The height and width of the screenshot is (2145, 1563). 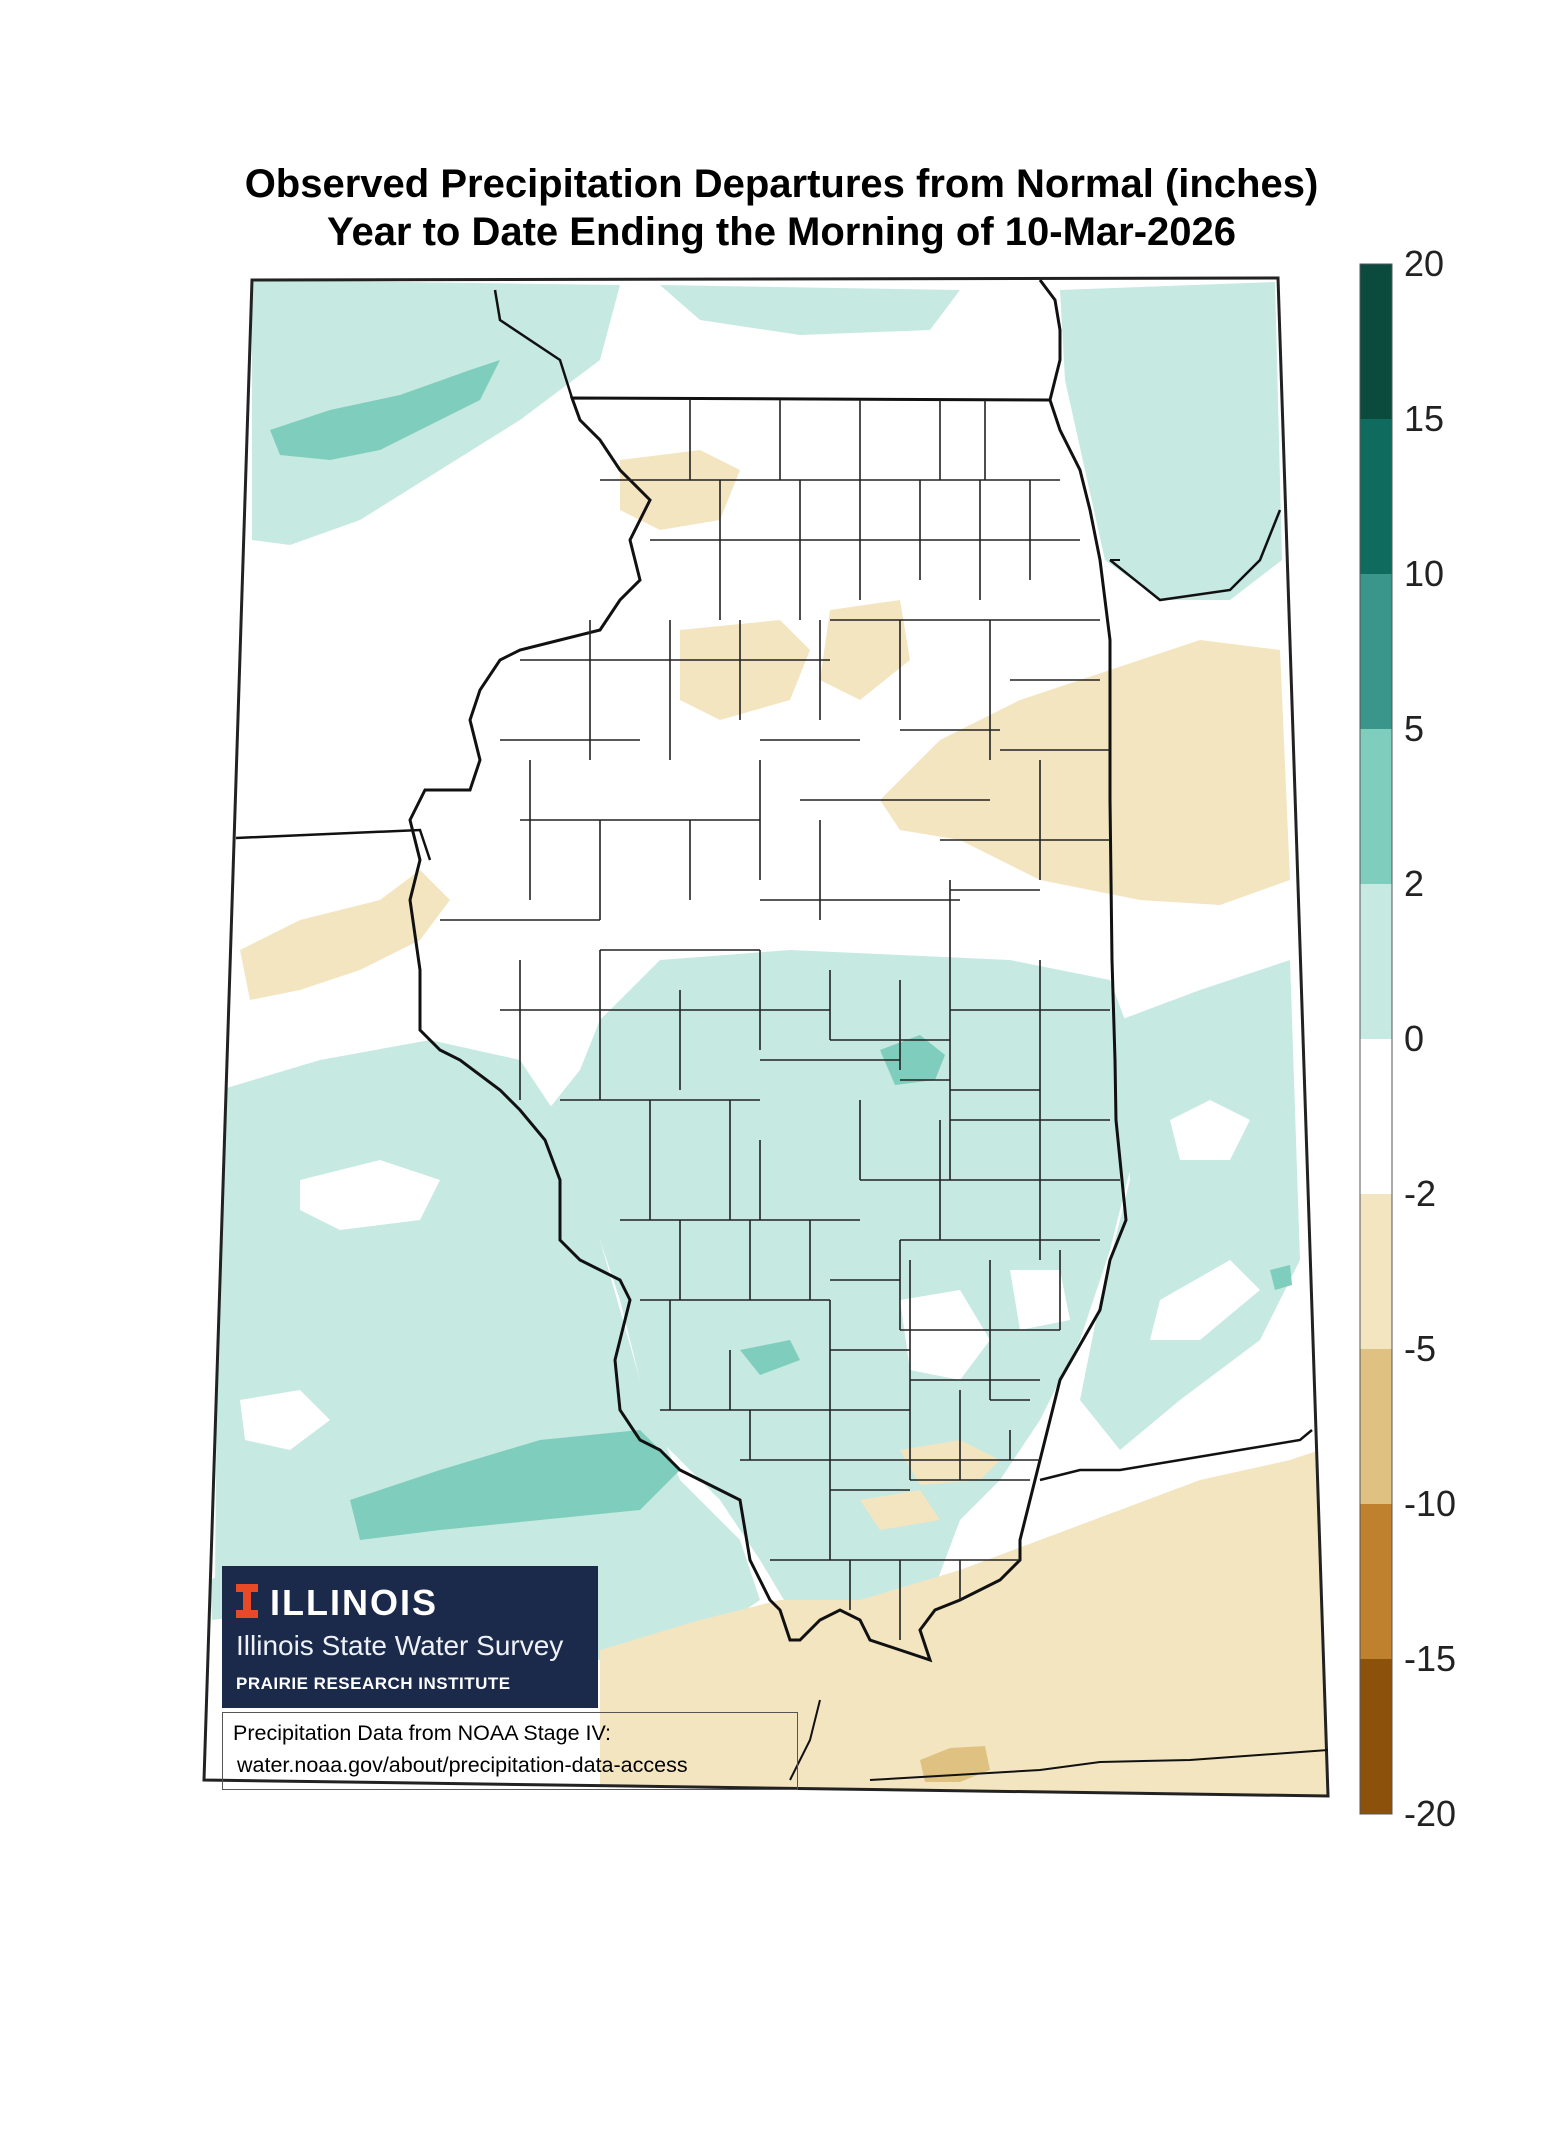 I want to click on kentucky-river-line, so click(x=1176, y=1455).